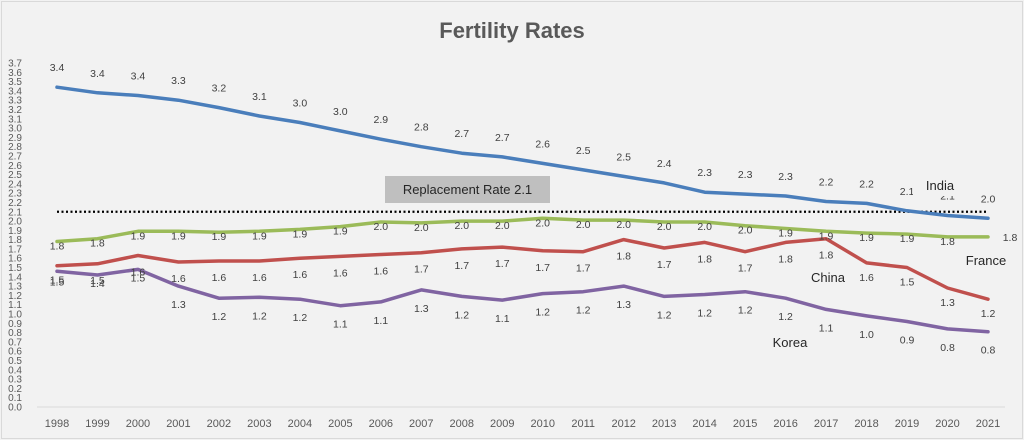 The image size is (1024, 440). I want to click on series-tag-bg-china, so click(828, 277).